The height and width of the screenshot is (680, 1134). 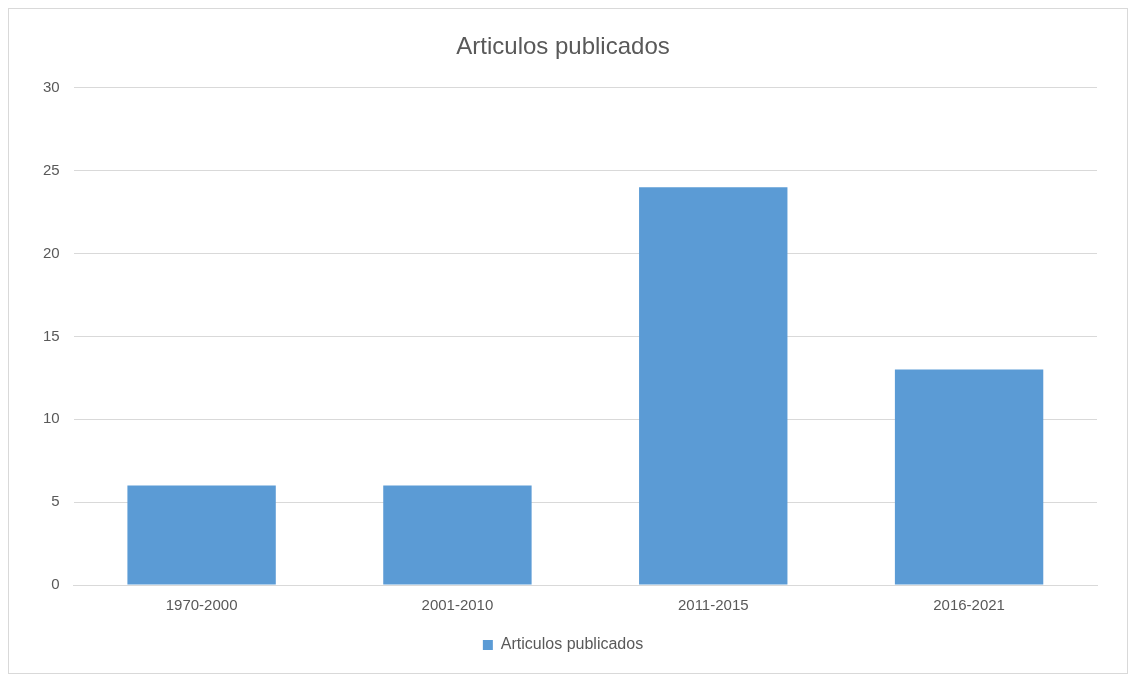 What do you see at coordinates (572, 644) in the screenshot?
I see `legend-label: Articulos publicados` at bounding box center [572, 644].